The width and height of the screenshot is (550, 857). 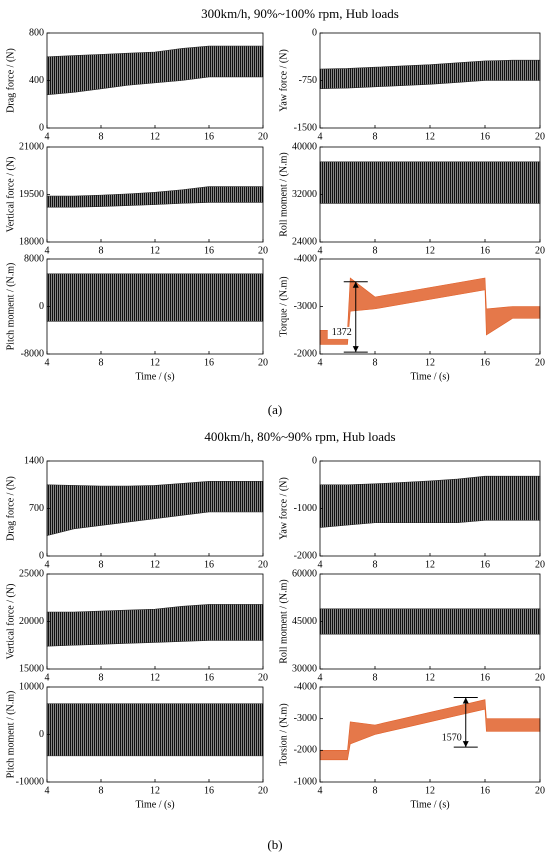 I want to click on y-tick-label: 40000, so click(x=304, y=146).